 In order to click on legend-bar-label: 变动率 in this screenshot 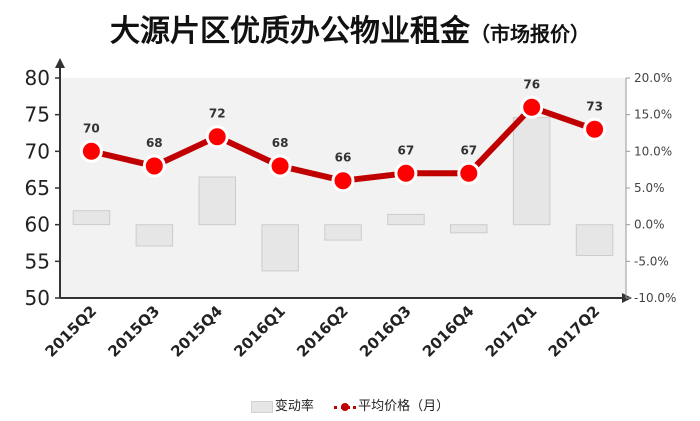, I will do `click(294, 406)`.